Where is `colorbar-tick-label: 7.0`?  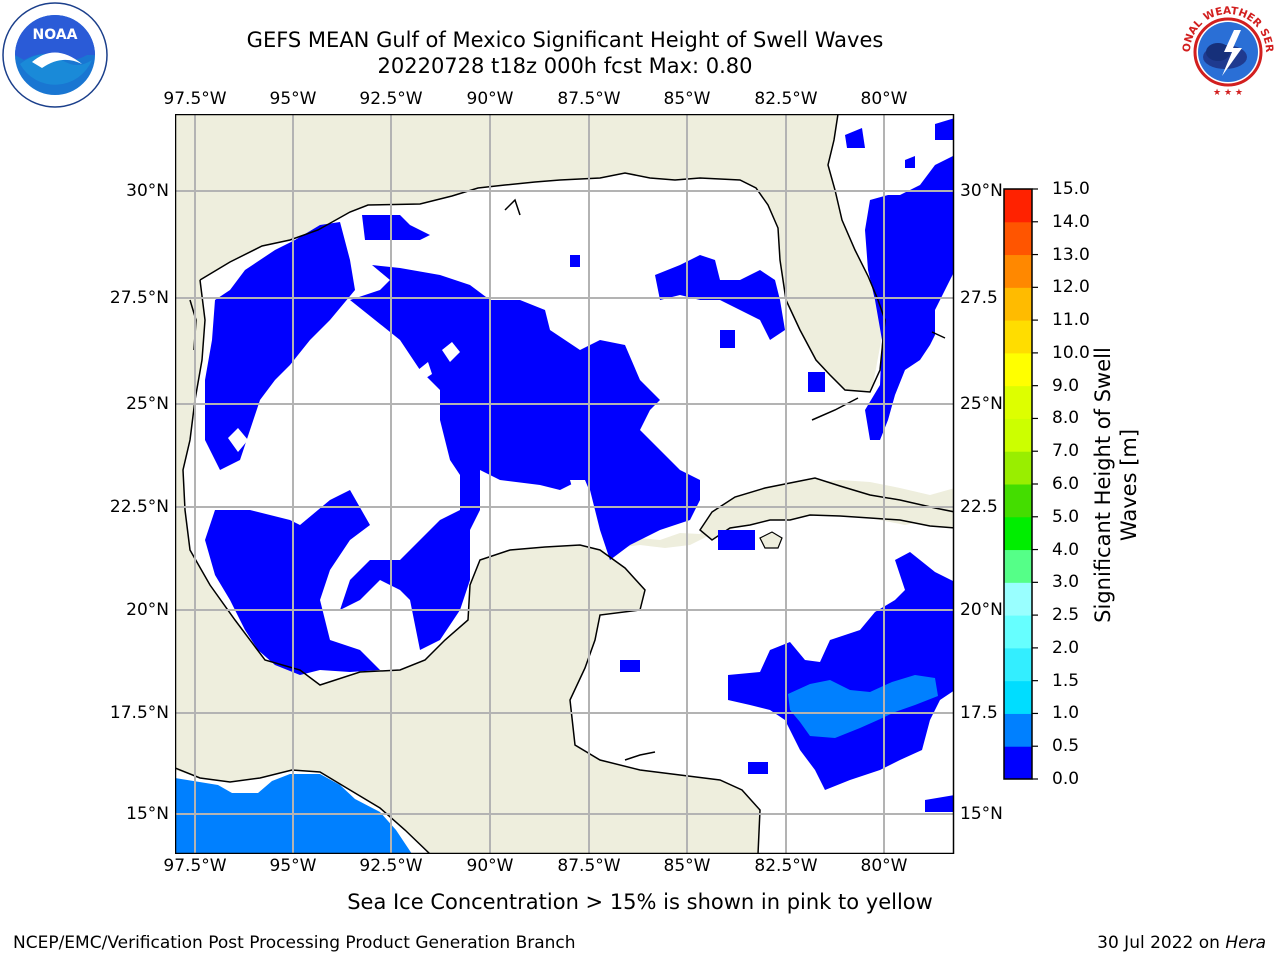 colorbar-tick-label: 7.0 is located at coordinates (1066, 451).